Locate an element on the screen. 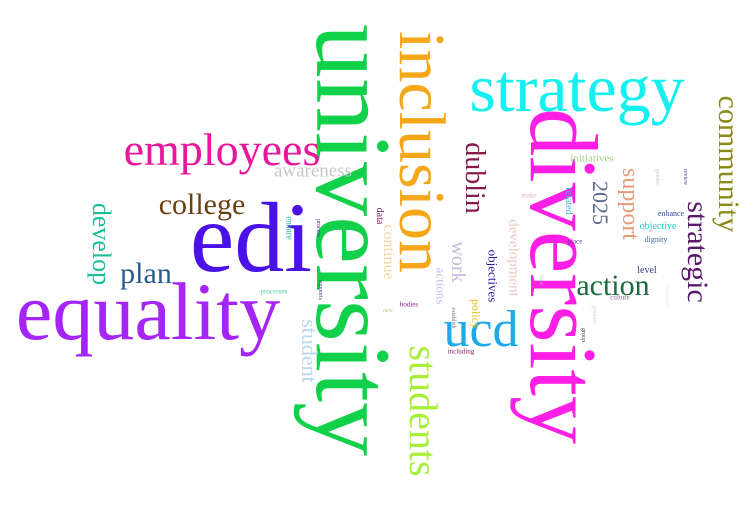 The image size is (754, 508). word-enhance: enhance is located at coordinates (671, 213).